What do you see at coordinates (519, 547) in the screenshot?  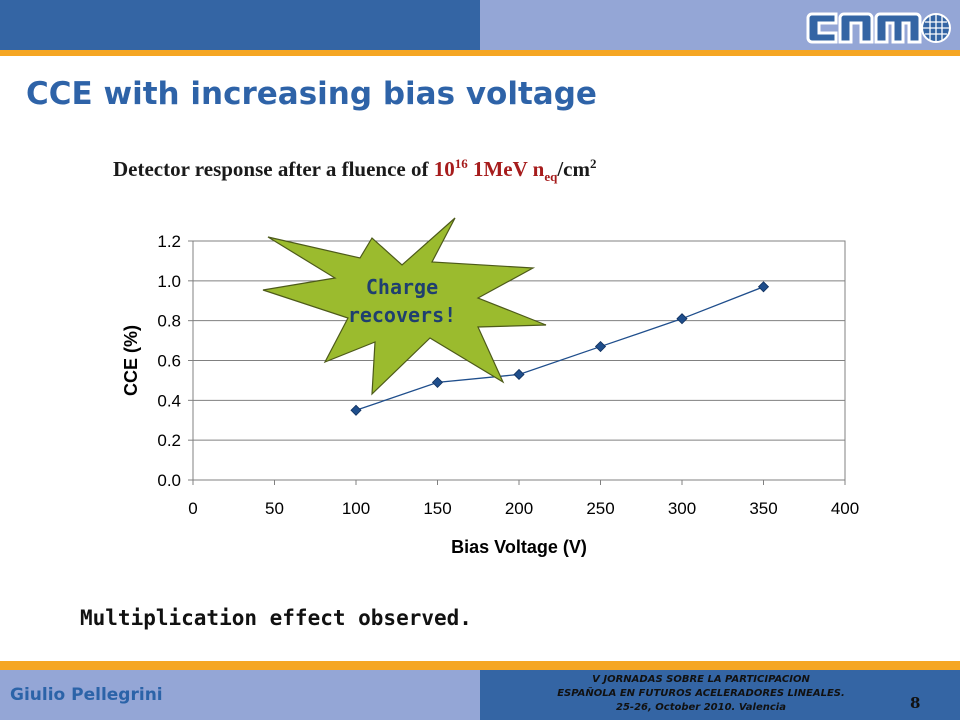 I see `x-axis-label: Bias Voltage (V)` at bounding box center [519, 547].